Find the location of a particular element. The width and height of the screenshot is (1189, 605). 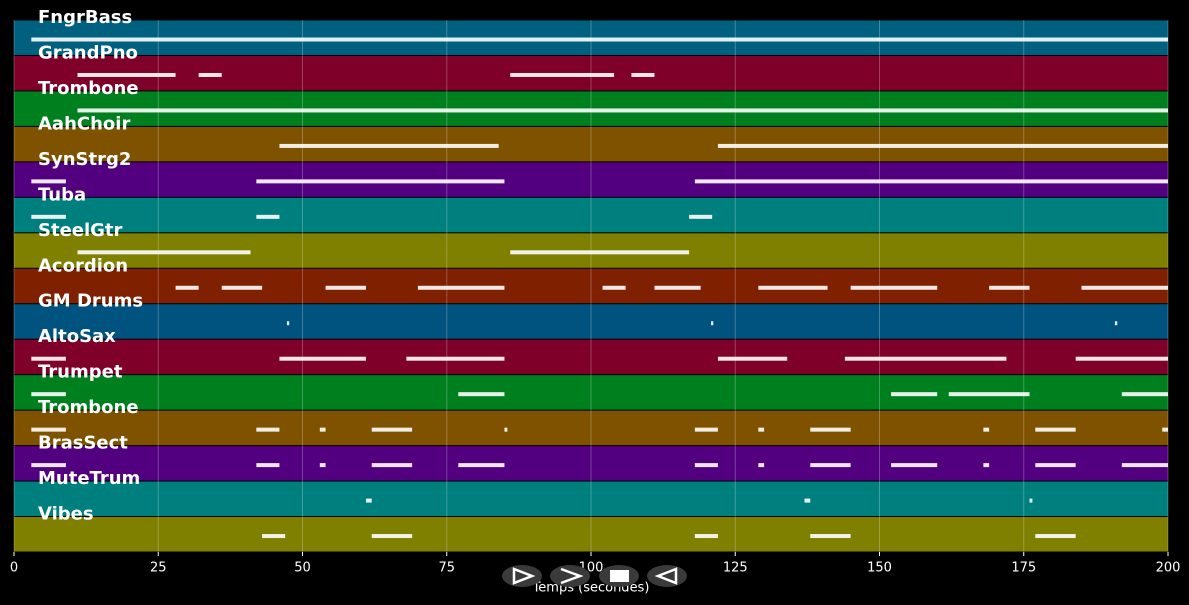

stop-button is located at coordinates (619, 576).